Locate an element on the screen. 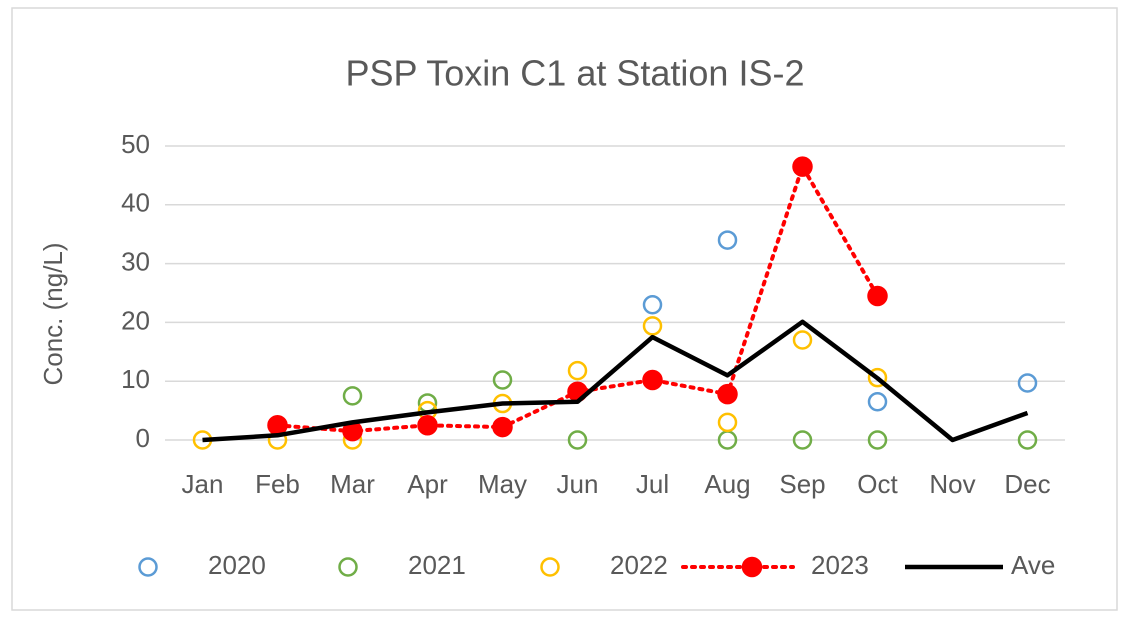 Image resolution: width=1125 pixels, height=618 pixels. y-tick-label: 40 is located at coordinates (135, 203).